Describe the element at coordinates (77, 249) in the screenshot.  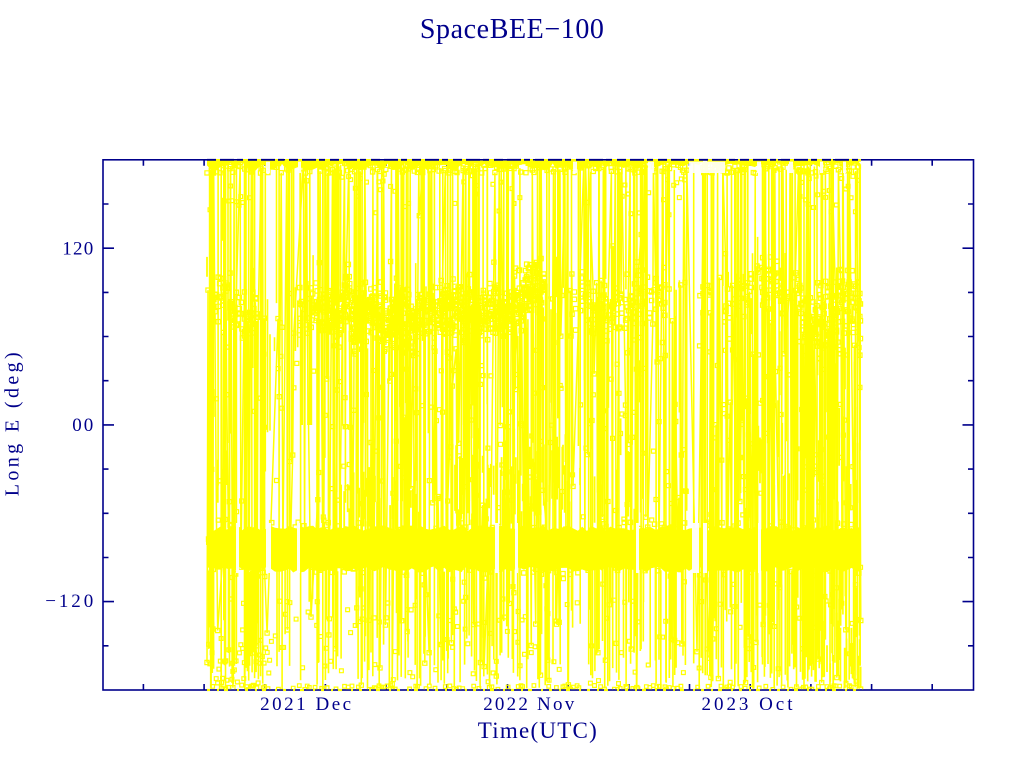
I see `svg-text: 120` at that location.